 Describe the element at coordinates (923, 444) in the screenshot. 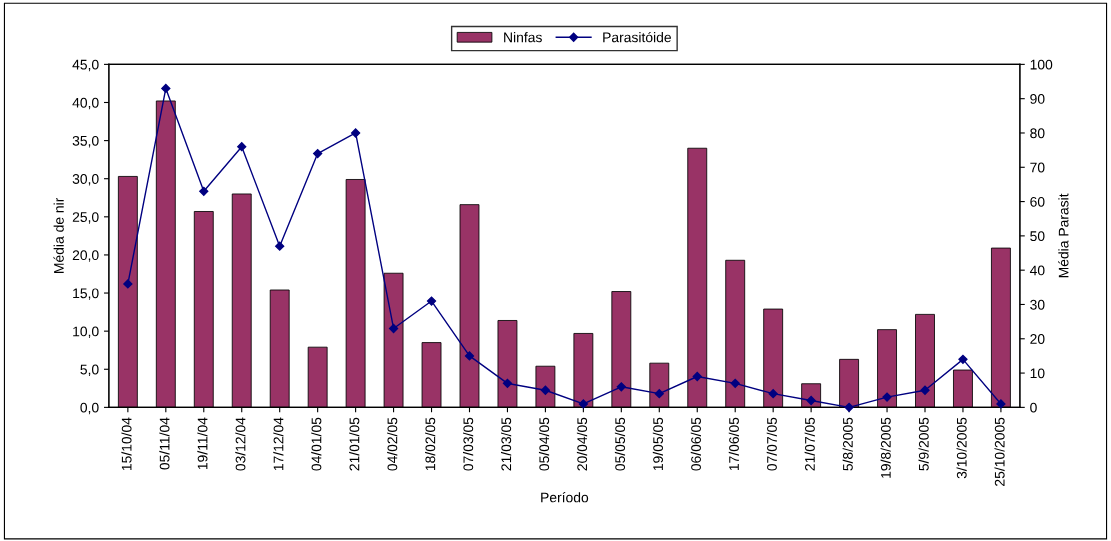

I see `x-tick-label: 5/9/2005` at that location.